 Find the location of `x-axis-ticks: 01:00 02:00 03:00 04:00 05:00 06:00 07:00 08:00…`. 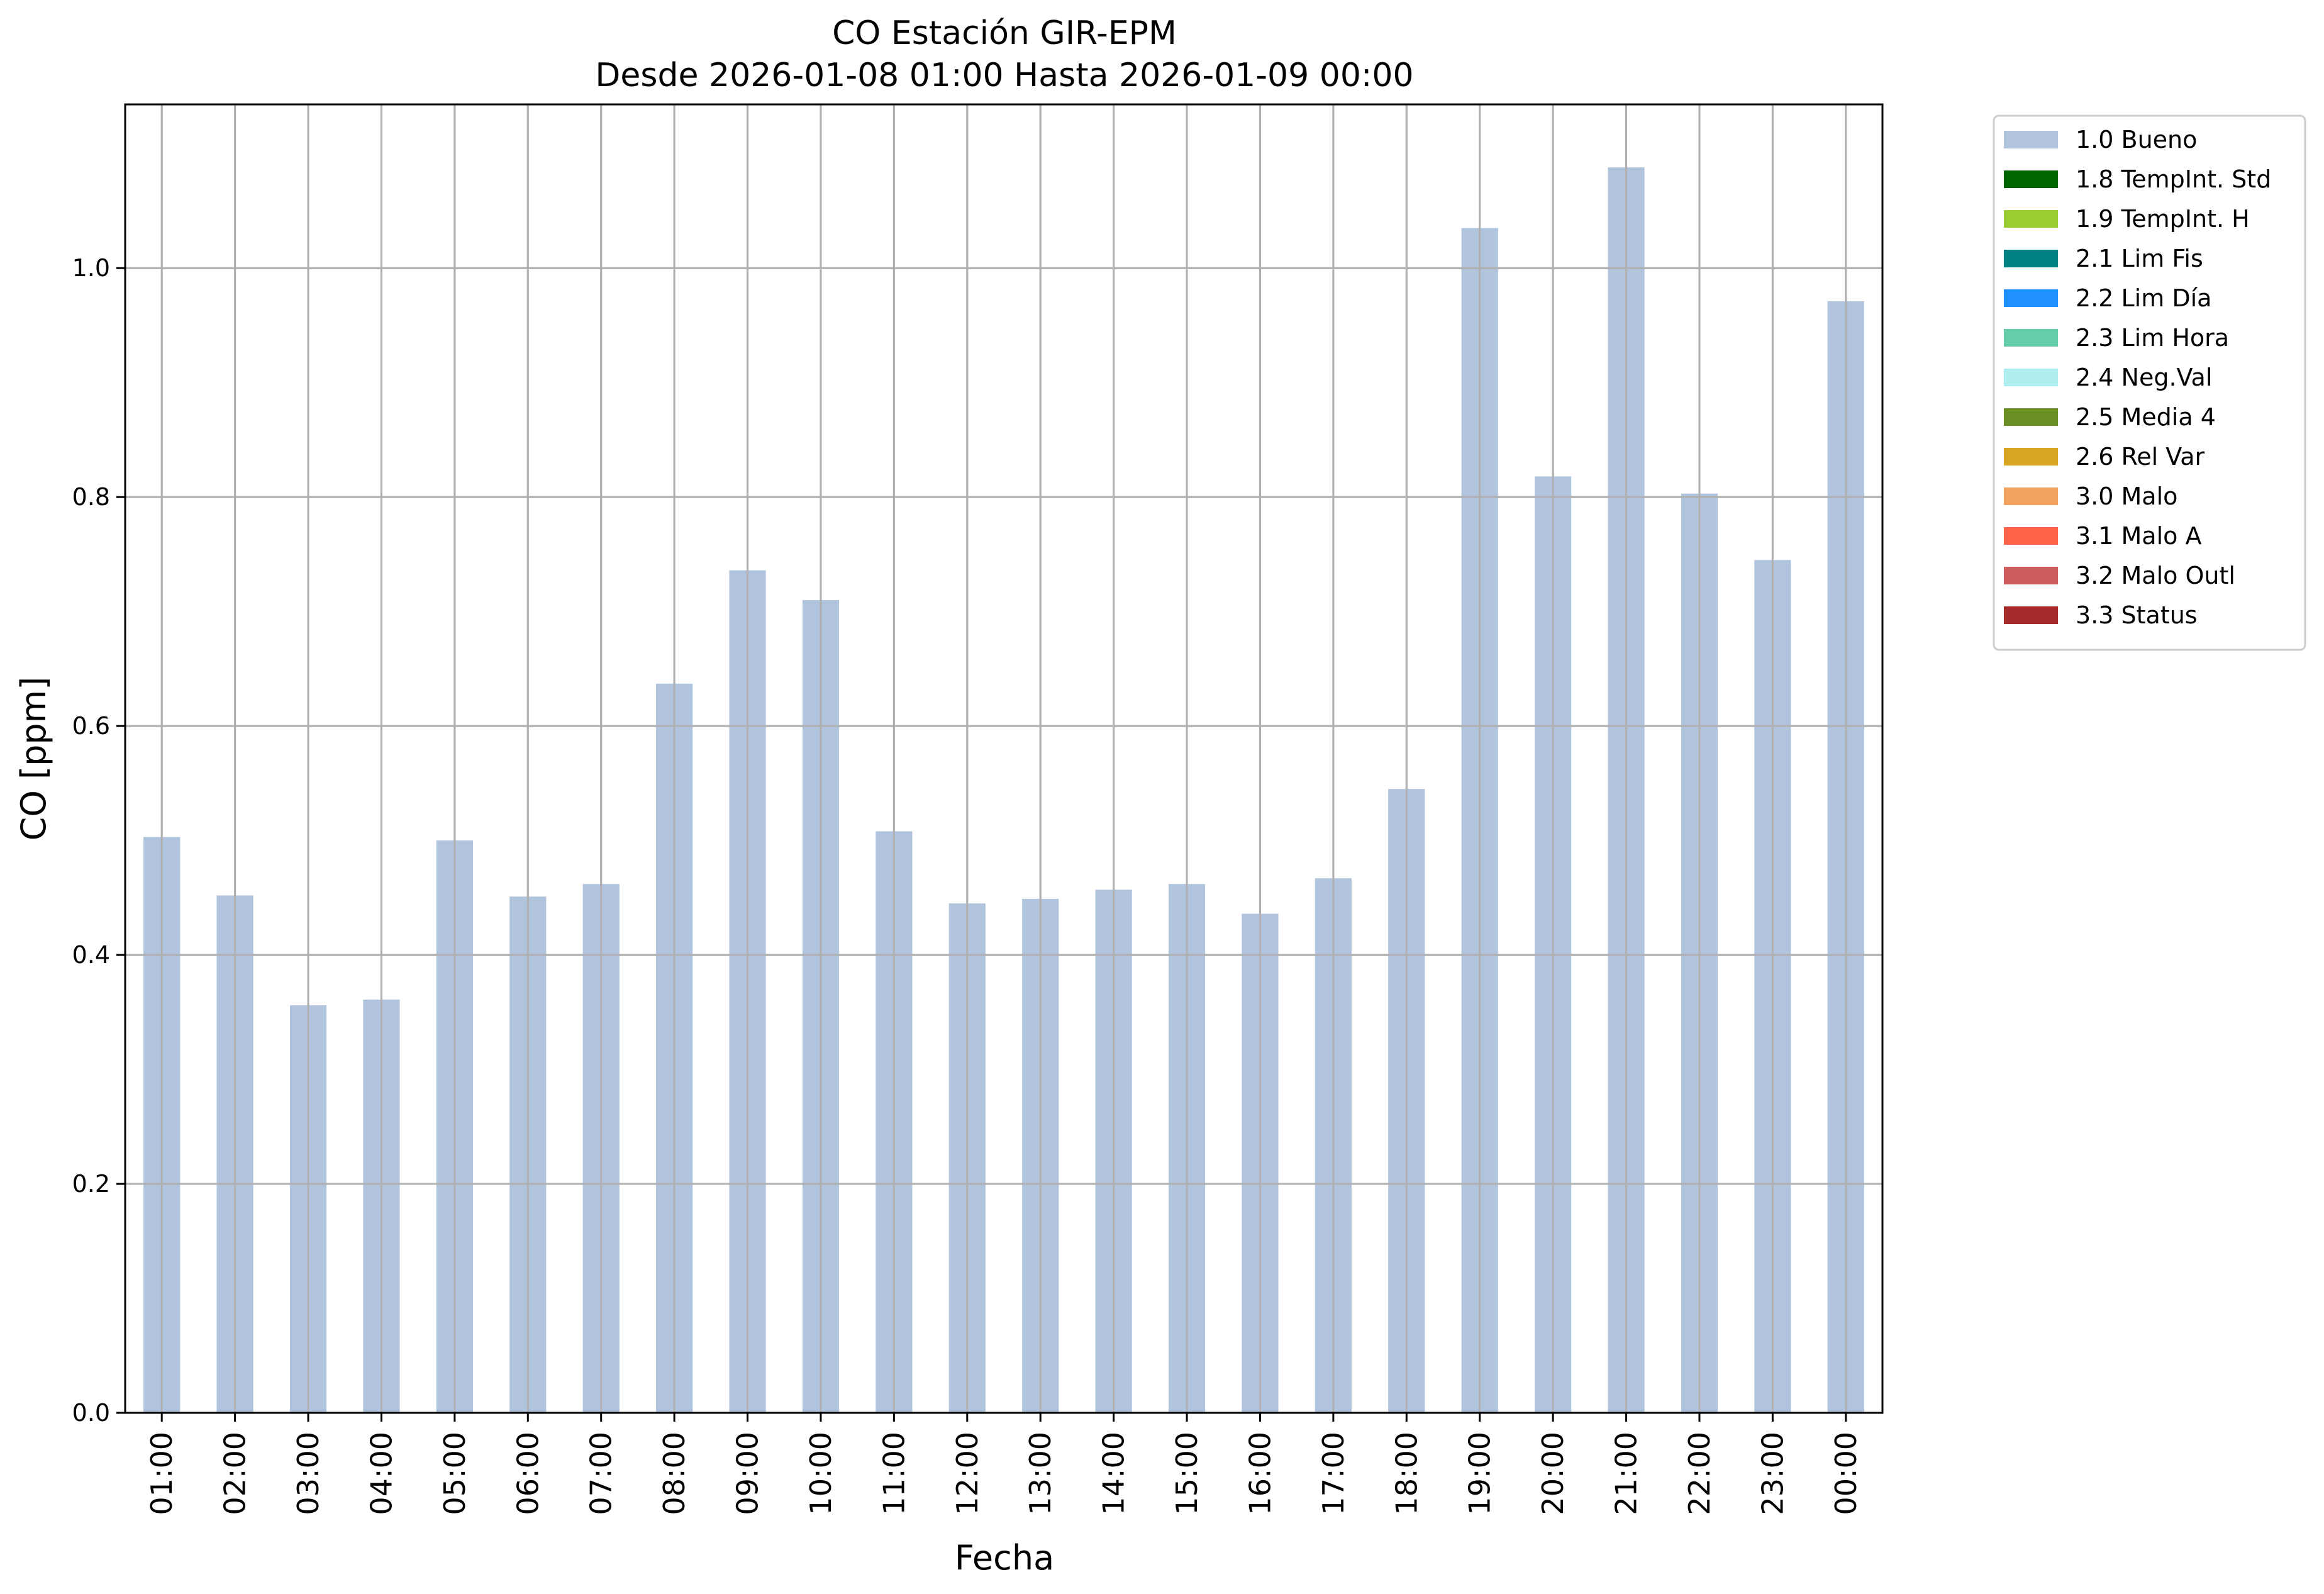

x-axis-ticks: 01:00 02:00 03:00 04:00 05:00 06:00 07:00 08:00… is located at coordinates (1004, 1464).